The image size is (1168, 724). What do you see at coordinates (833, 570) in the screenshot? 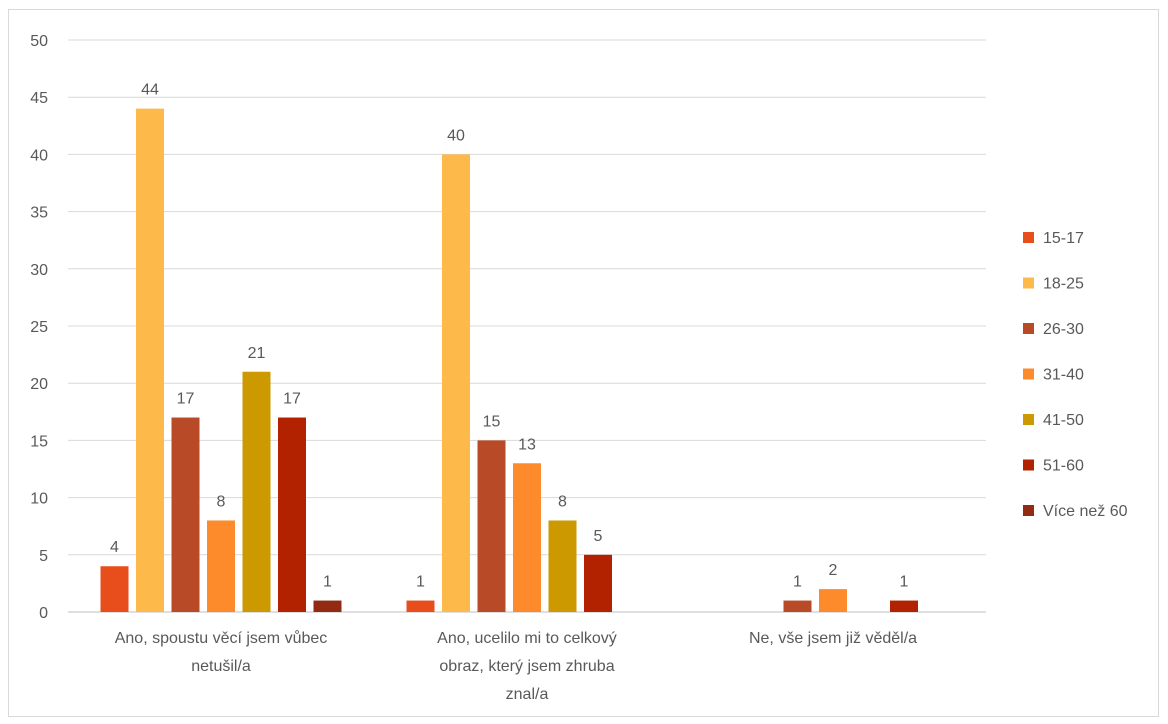
I see `data-label: 2` at bounding box center [833, 570].